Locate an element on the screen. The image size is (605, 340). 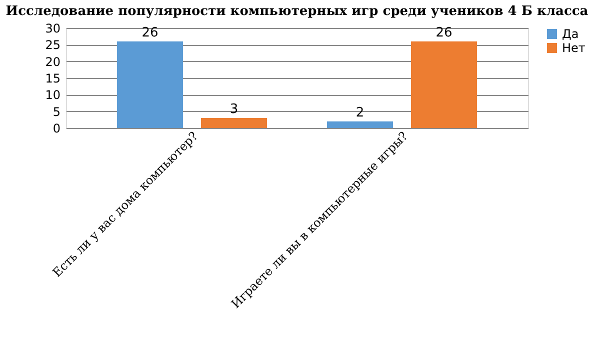
data-label: 3 is located at coordinates (234, 109).